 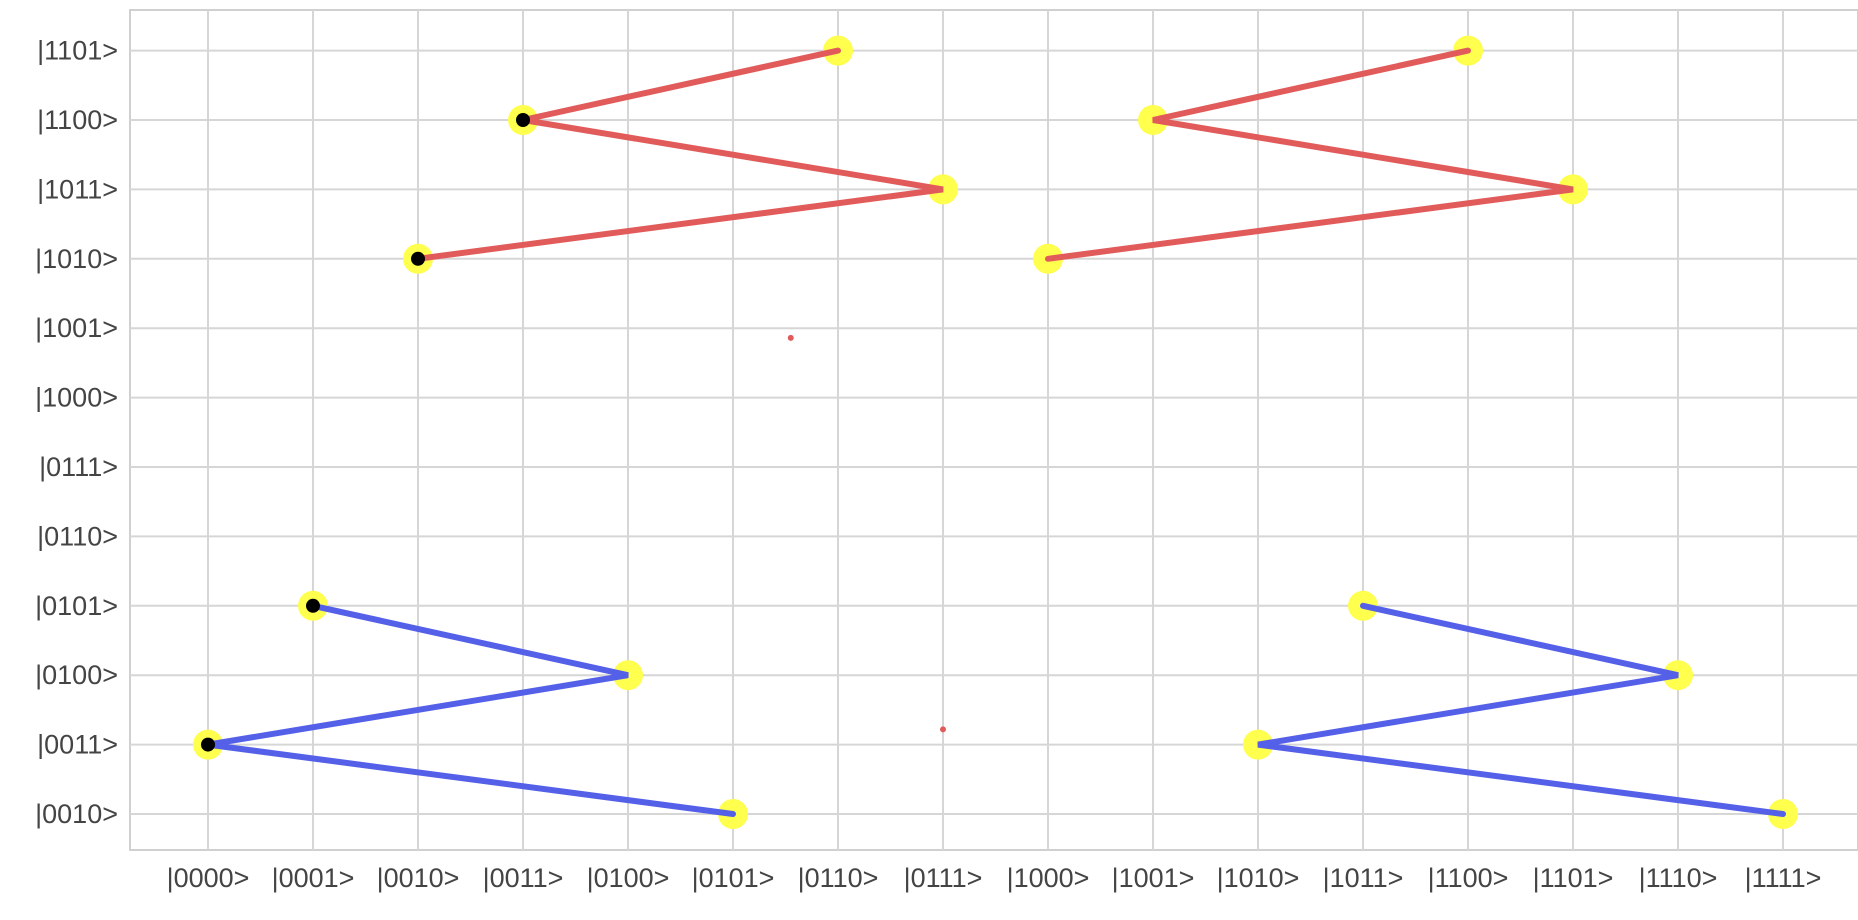 What do you see at coordinates (1573, 878) in the screenshot?
I see `x-tick-label: |1101>` at bounding box center [1573, 878].